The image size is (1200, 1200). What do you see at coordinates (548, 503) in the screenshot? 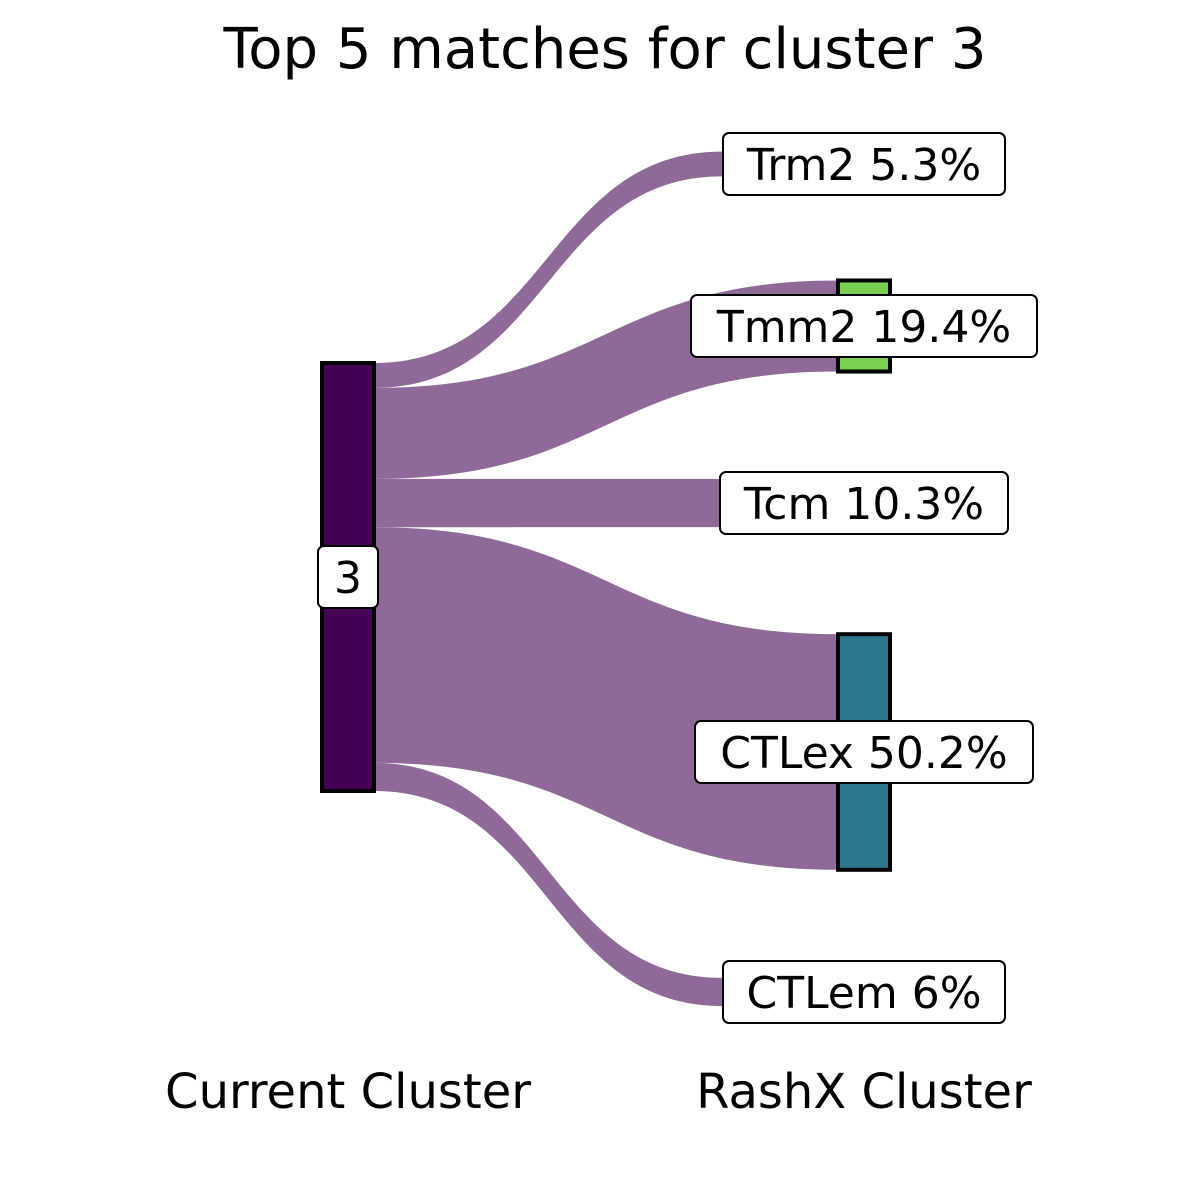
I see `flow-tcm` at bounding box center [548, 503].